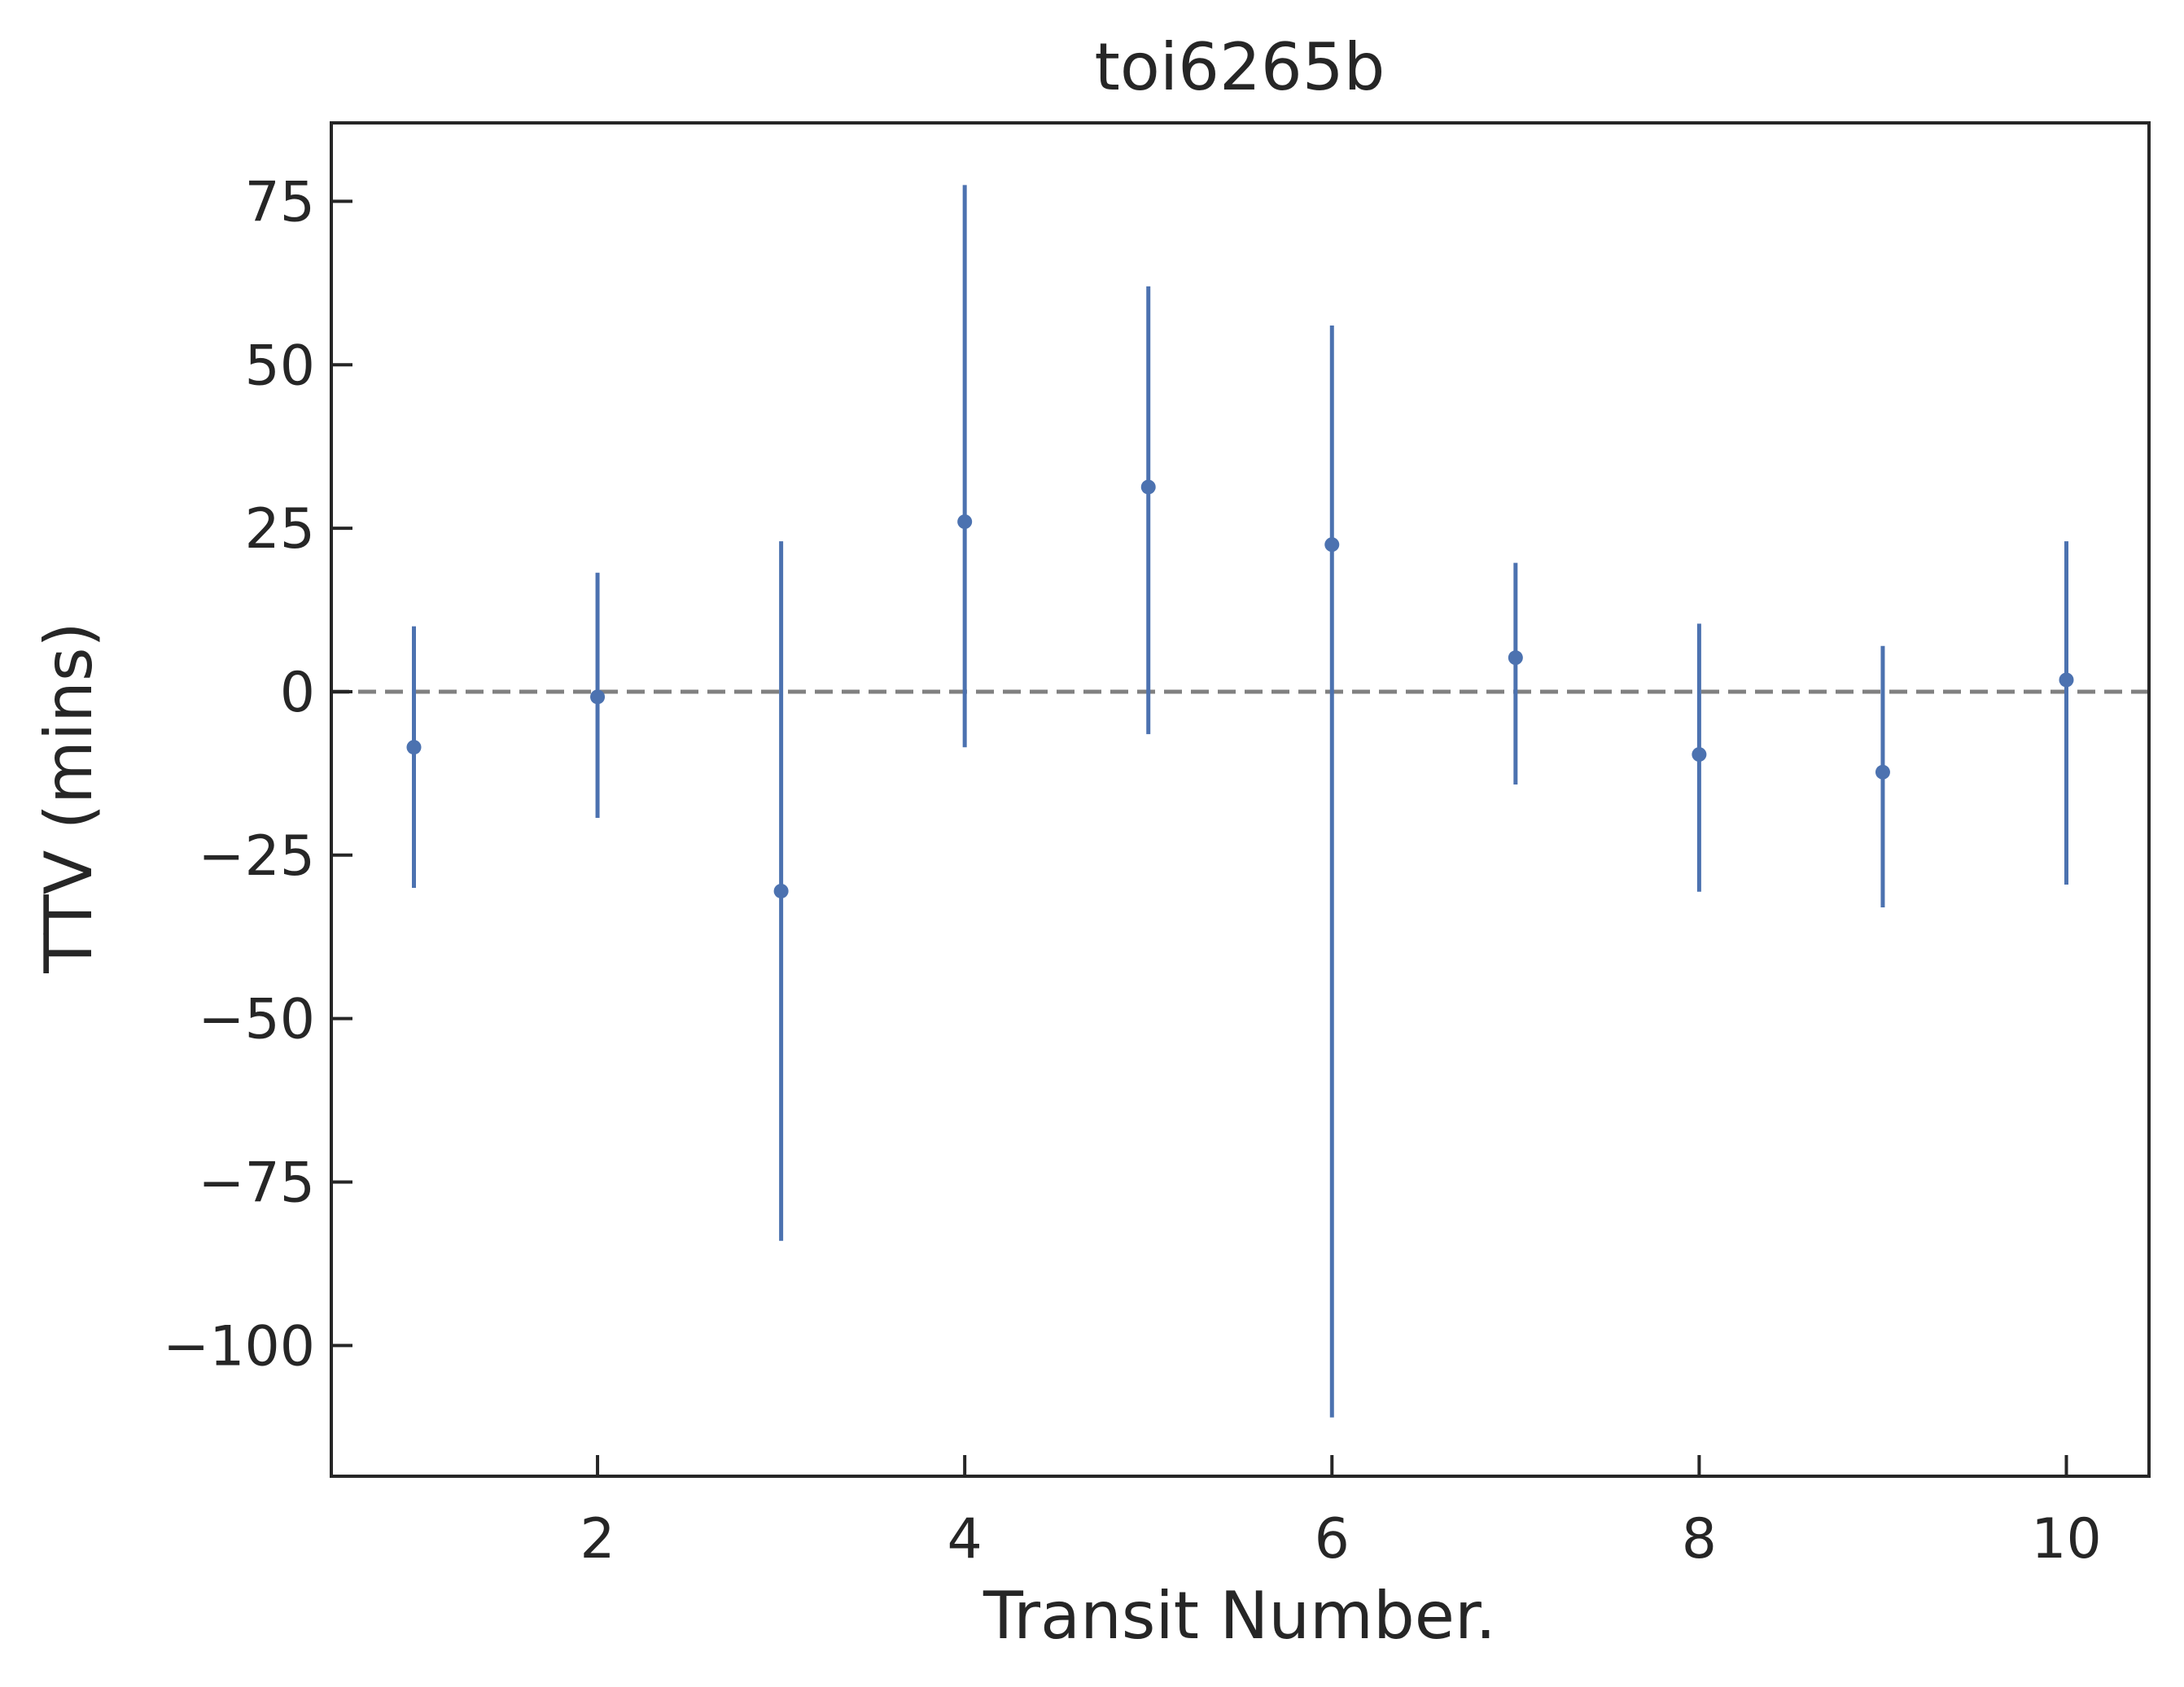 The height and width of the screenshot is (1687, 2184). I want to click on y-tick-label--50: −50, so click(256, 1020).